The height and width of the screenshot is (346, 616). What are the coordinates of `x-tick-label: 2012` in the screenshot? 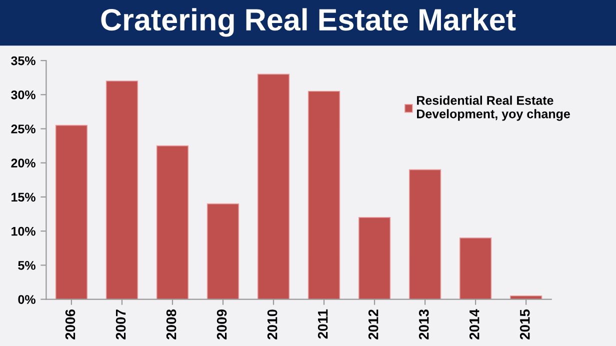 It's located at (373, 325).